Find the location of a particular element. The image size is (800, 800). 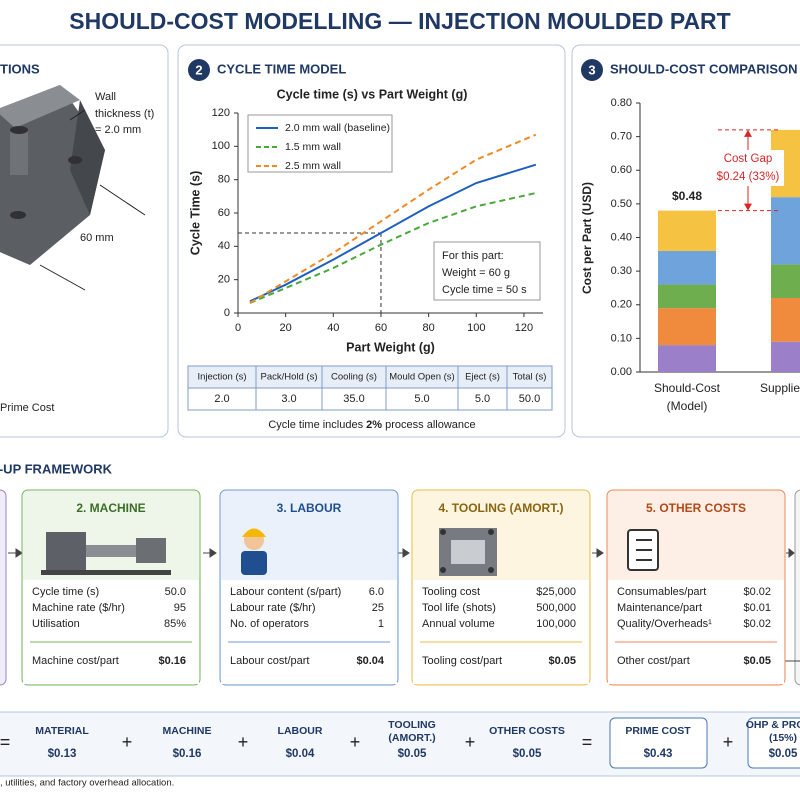

card-row-label: Annual volume is located at coordinates (458, 624).